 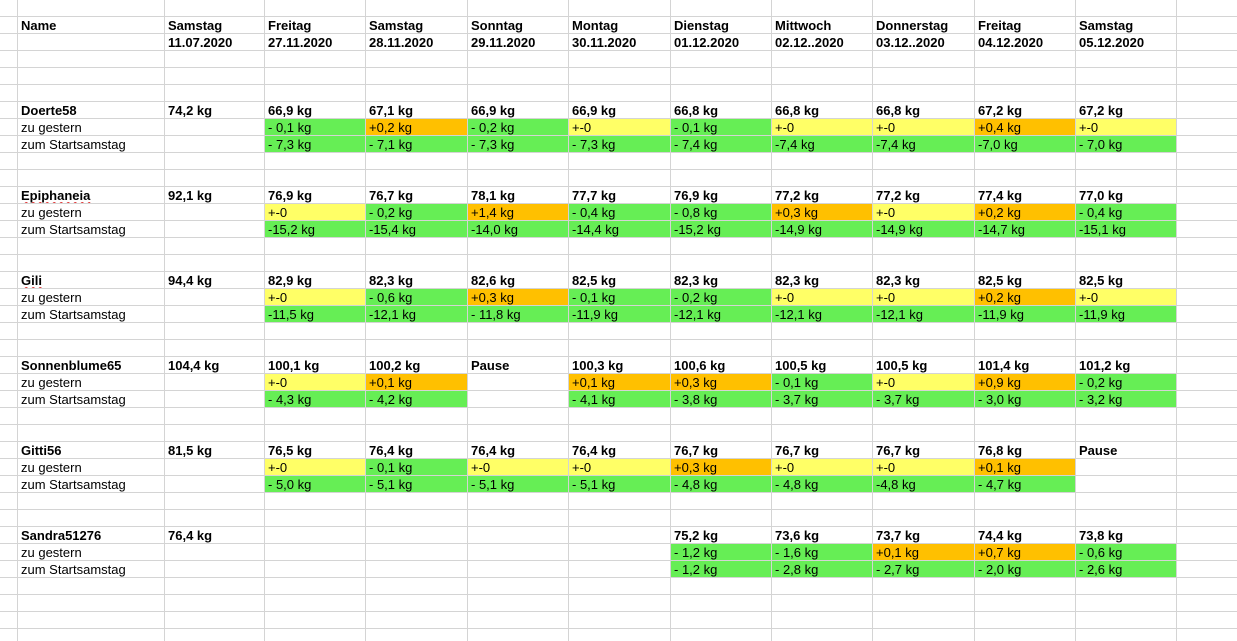 I want to click on diff-cell: +0,3 kg, so click(x=822, y=212).